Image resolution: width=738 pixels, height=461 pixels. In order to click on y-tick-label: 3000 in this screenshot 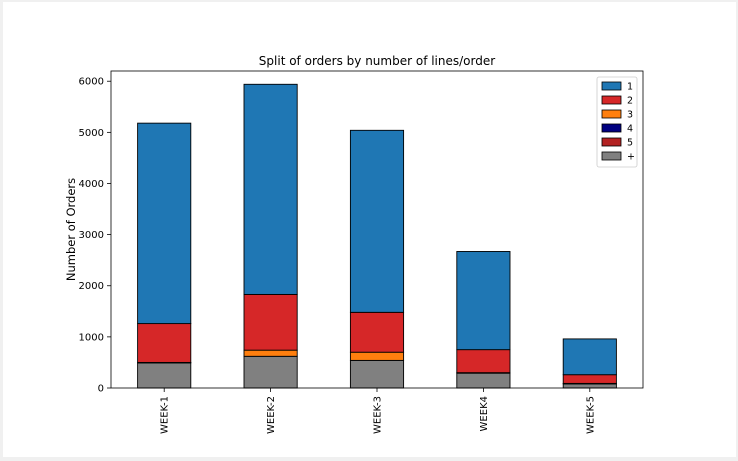, I will do `click(91, 235)`.